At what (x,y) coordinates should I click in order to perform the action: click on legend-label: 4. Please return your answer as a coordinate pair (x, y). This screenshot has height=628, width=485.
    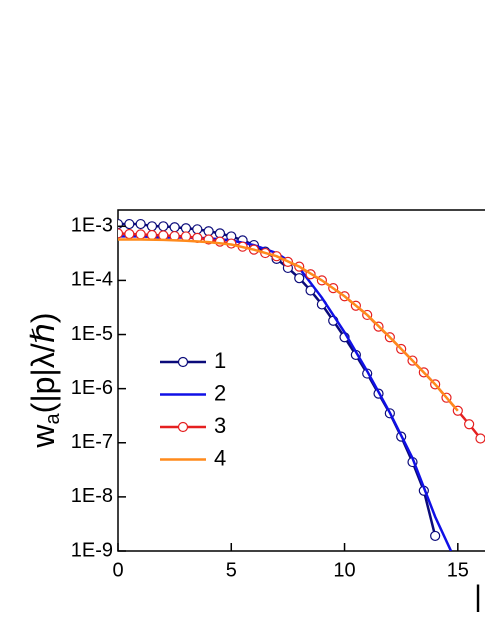
    Looking at the image, I should click on (220, 457).